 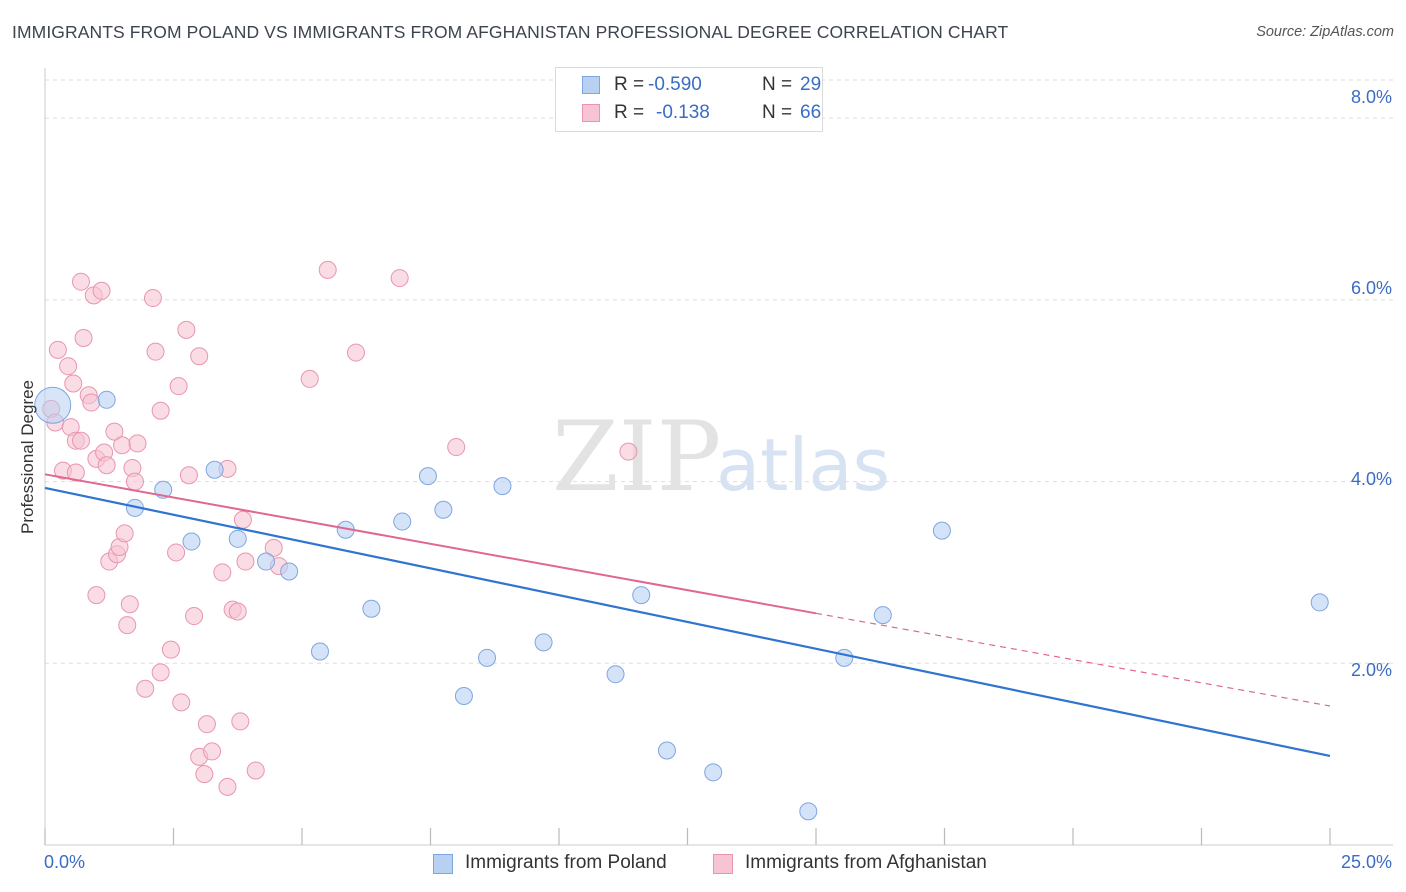 I want to click on x-tick-label-max: 25.0%, so click(x=1366, y=862).